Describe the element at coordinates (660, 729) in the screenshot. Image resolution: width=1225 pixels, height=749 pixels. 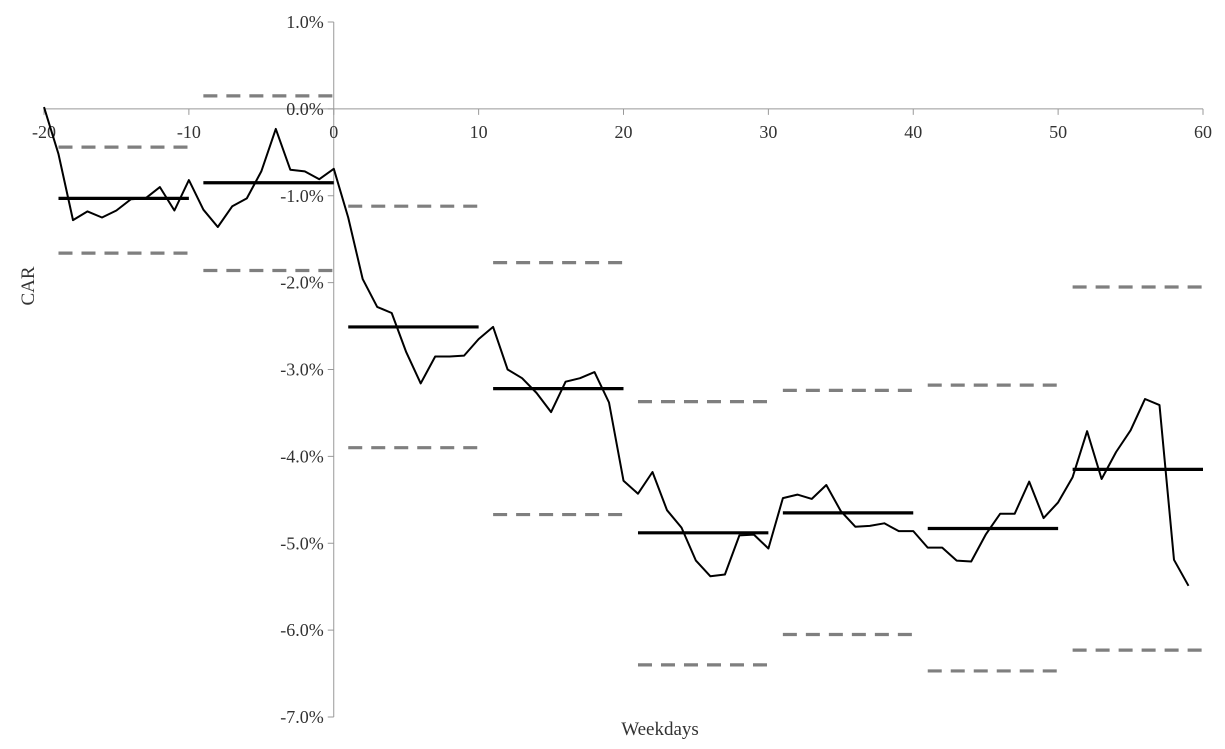
I see `x-axis-title: Weekdays` at that location.